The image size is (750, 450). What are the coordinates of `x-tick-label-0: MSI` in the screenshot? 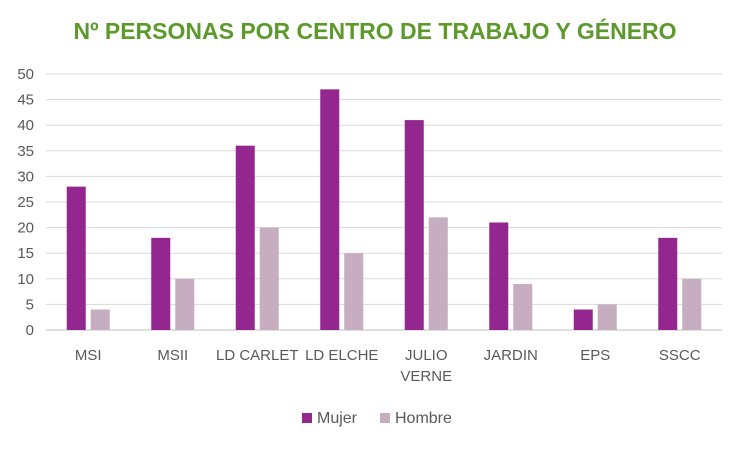 It's located at (88, 355).